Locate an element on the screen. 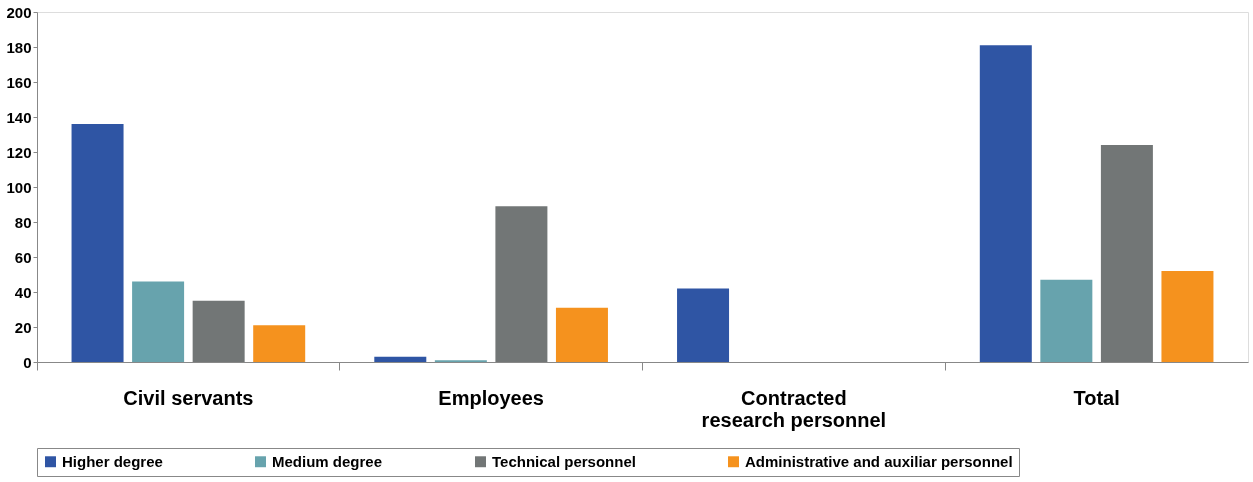 The image size is (1253, 482). y-tick-label: 60 is located at coordinates (23, 257).